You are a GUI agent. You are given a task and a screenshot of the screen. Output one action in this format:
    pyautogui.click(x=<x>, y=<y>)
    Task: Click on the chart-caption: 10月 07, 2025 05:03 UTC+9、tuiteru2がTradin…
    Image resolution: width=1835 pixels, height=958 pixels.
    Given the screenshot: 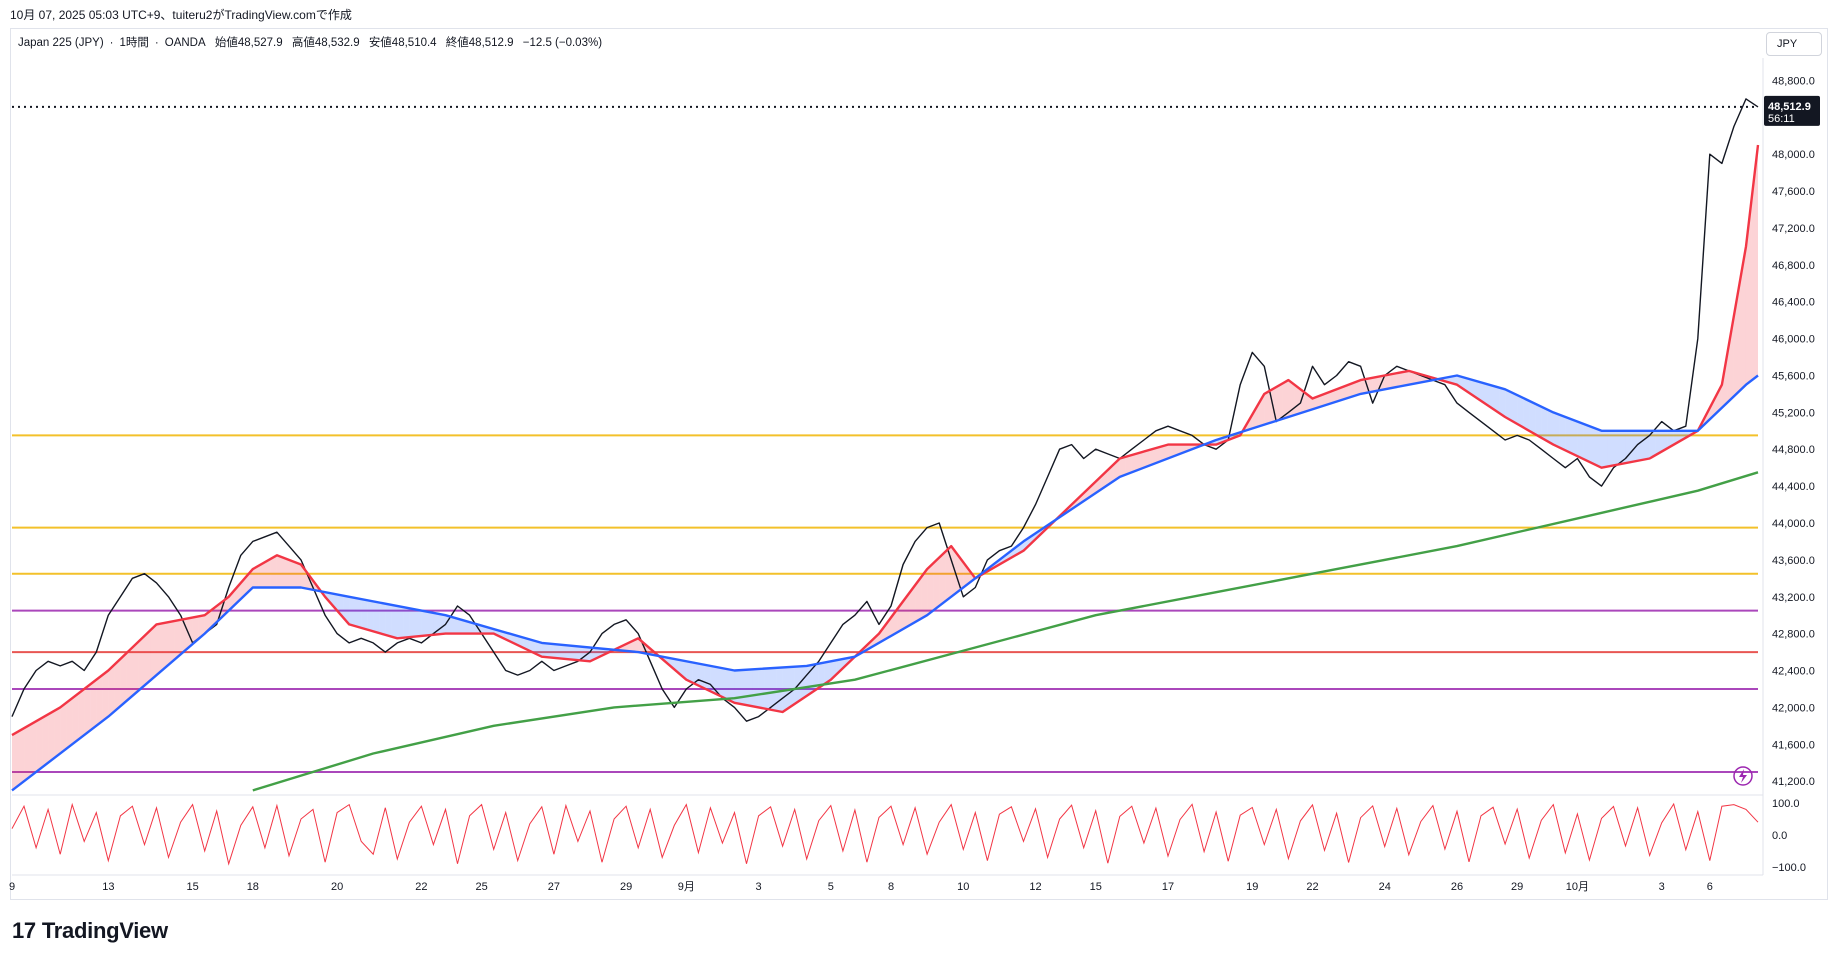 What is the action you would take?
    pyautogui.click(x=181, y=15)
    